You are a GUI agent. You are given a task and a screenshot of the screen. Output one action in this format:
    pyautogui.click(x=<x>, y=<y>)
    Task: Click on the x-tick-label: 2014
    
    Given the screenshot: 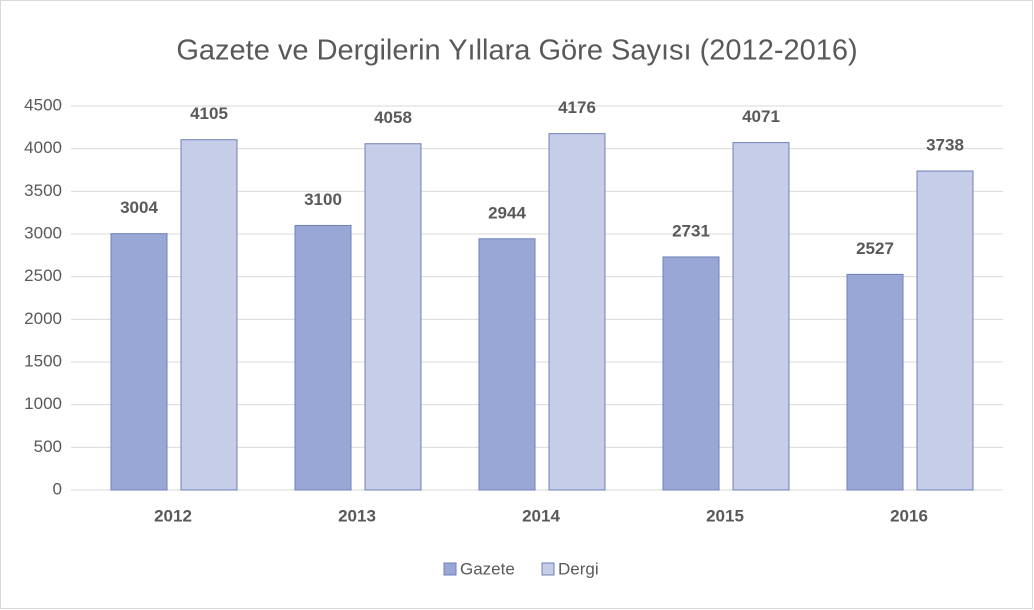 What is the action you would take?
    pyautogui.click(x=541, y=515)
    